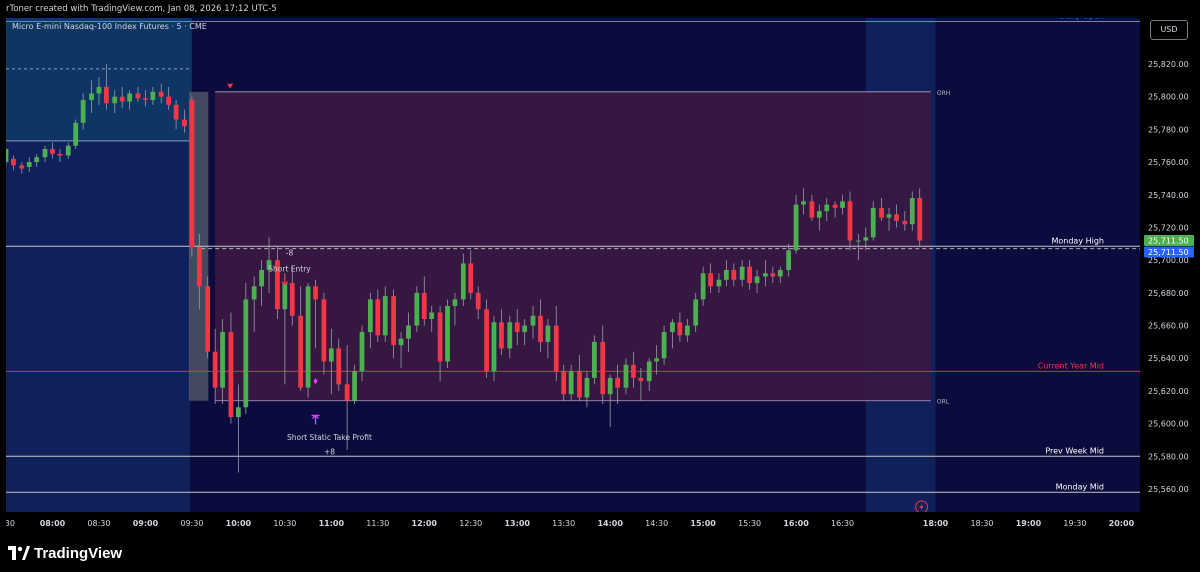 The image size is (1200, 572). Describe the element at coordinates (573, 522) in the screenshot. I see `time-axis` at that location.